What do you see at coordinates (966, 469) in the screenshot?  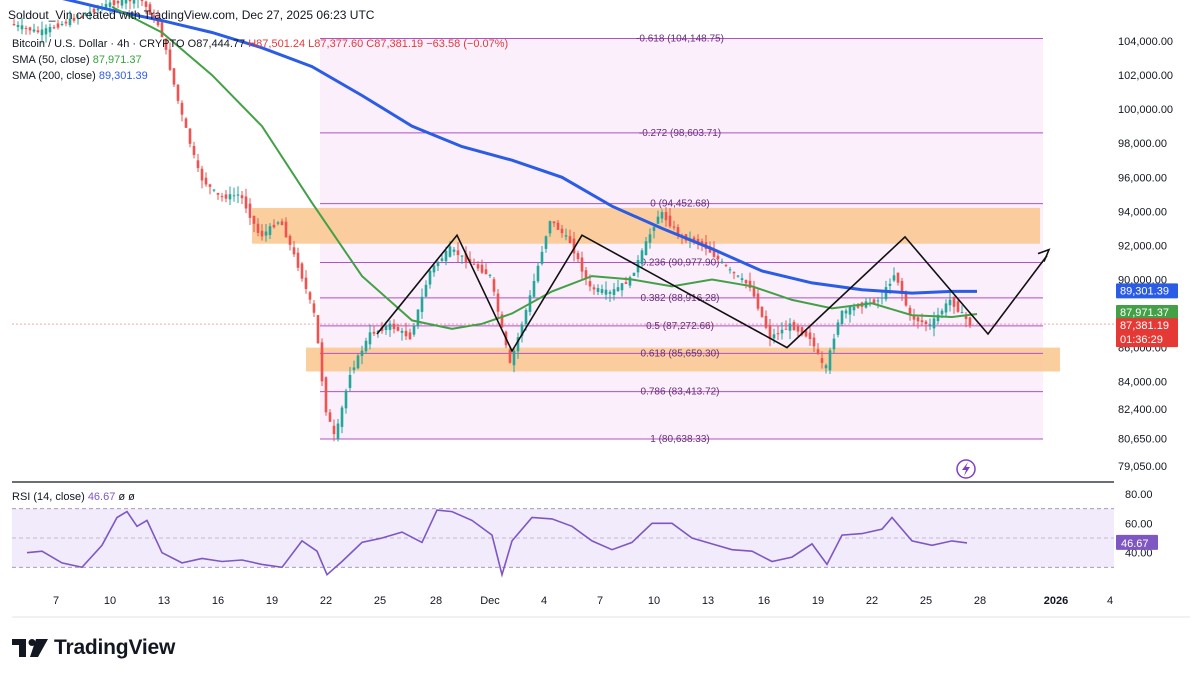 I see `replay-icon` at bounding box center [966, 469].